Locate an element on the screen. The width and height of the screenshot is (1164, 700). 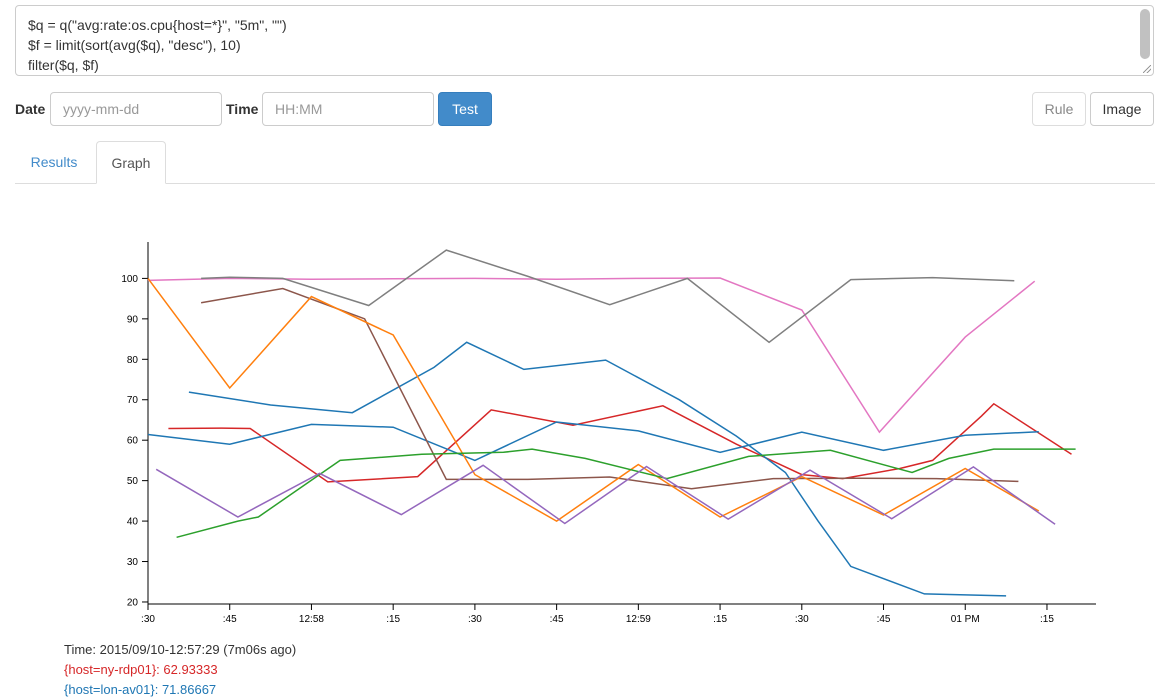
legend-entry-1: {host=lon-av01}: 71.86667 is located at coordinates (140, 689).